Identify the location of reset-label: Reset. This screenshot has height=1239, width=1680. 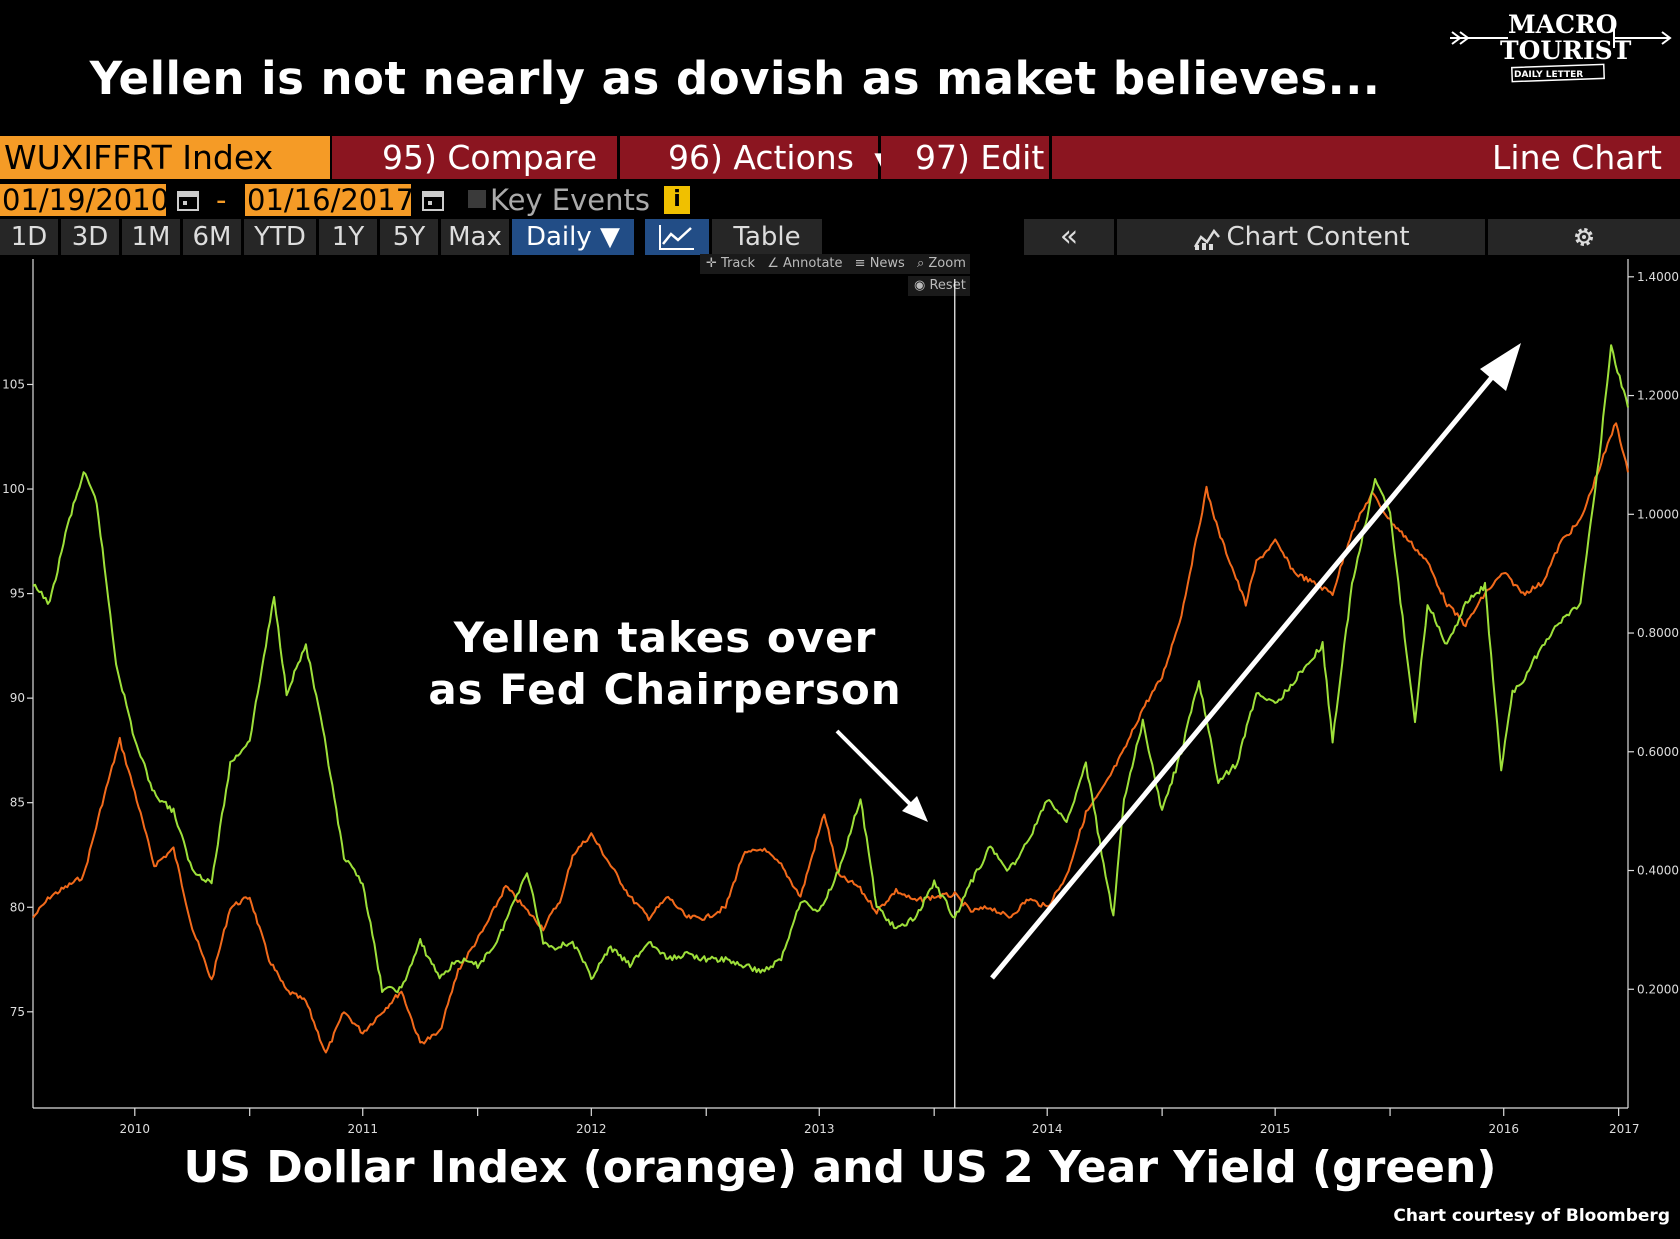
(947, 285).